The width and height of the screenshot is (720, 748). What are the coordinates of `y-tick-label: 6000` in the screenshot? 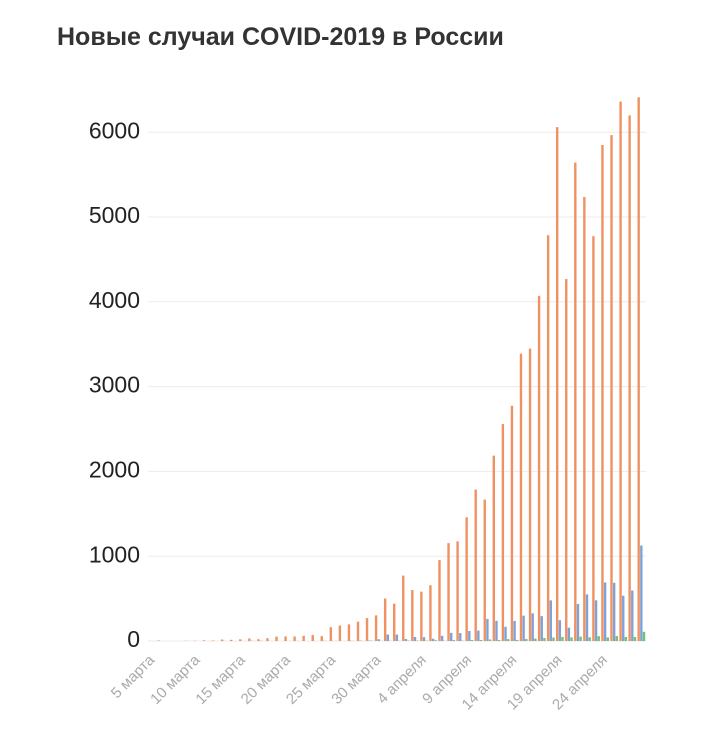 It's located at (114, 130).